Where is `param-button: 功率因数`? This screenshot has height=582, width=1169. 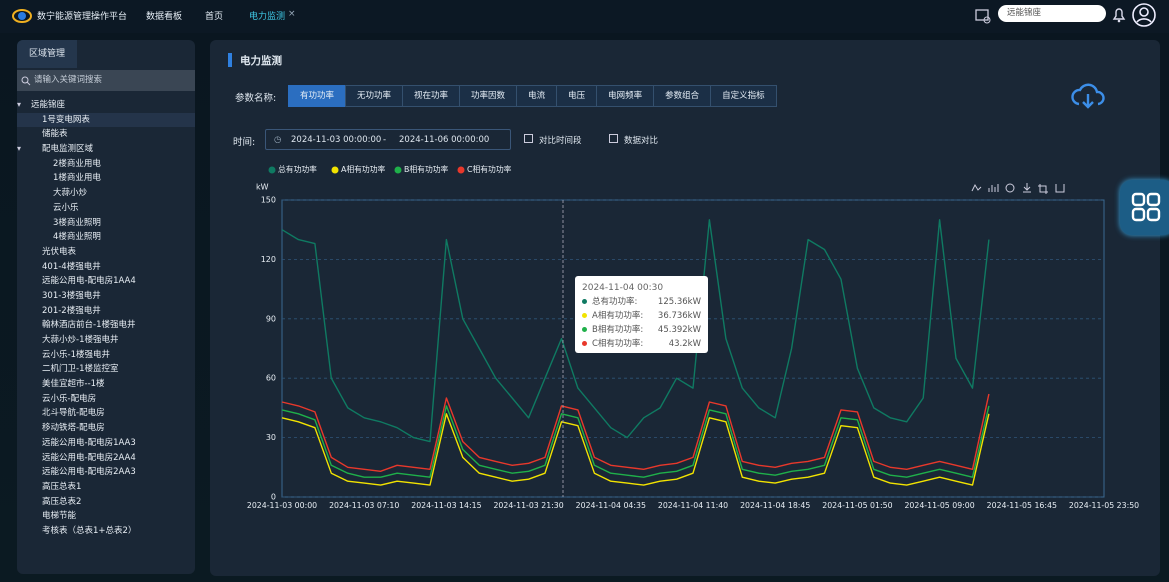 param-button: 功率因数 is located at coordinates (488, 96).